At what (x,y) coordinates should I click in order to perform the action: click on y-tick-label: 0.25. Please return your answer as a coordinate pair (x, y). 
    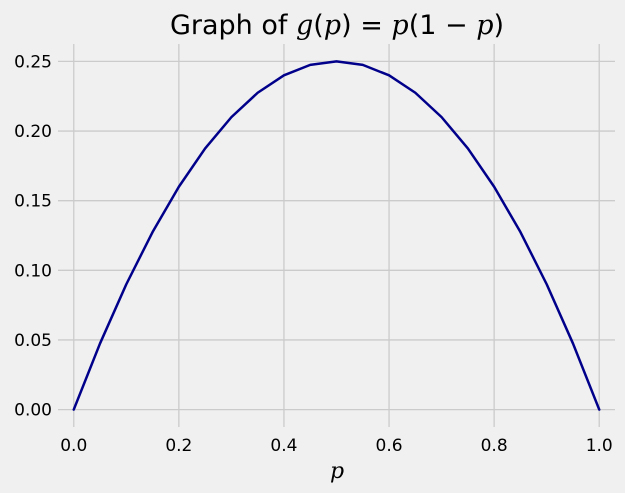
    Looking at the image, I should click on (33, 62).